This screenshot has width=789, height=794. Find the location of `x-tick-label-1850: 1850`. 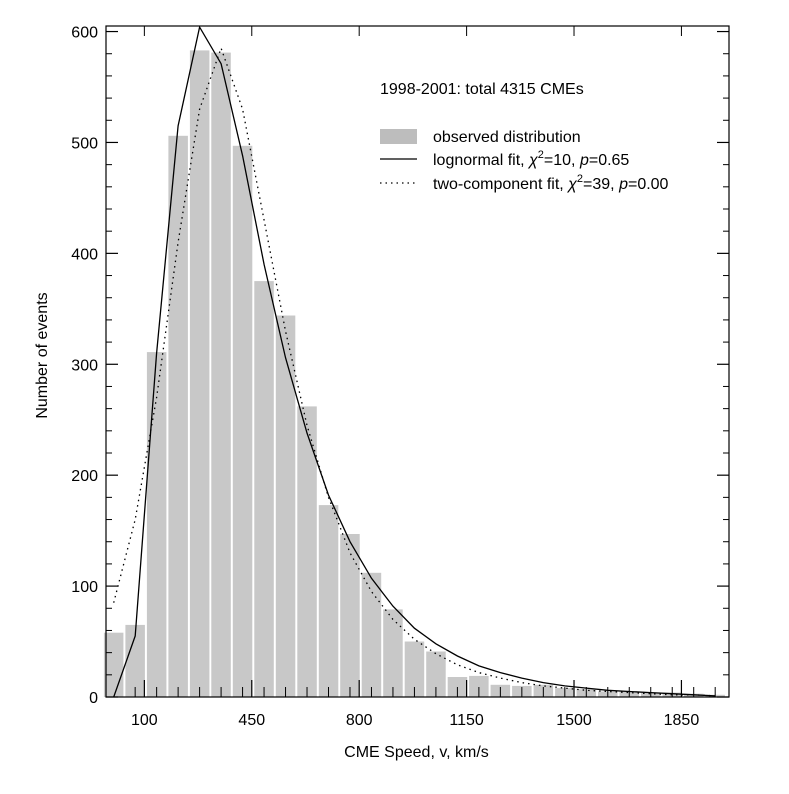

x-tick-label-1850: 1850 is located at coordinates (682, 720).